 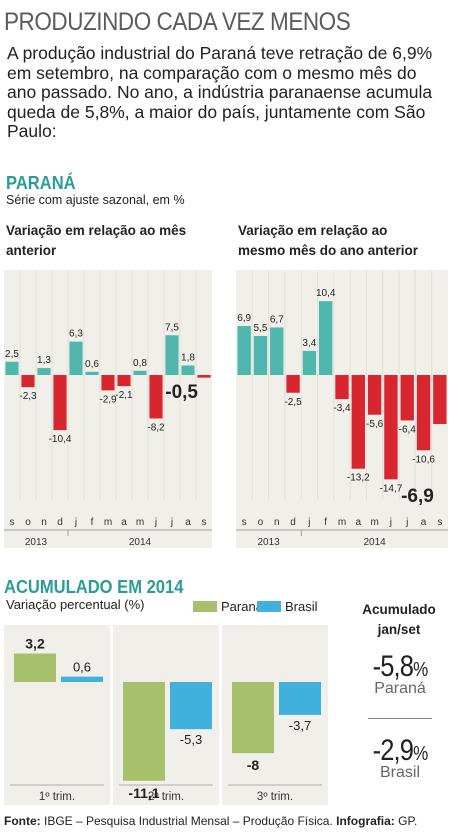 I want to click on cumulative-brasil-pct: %, so click(x=420, y=754).